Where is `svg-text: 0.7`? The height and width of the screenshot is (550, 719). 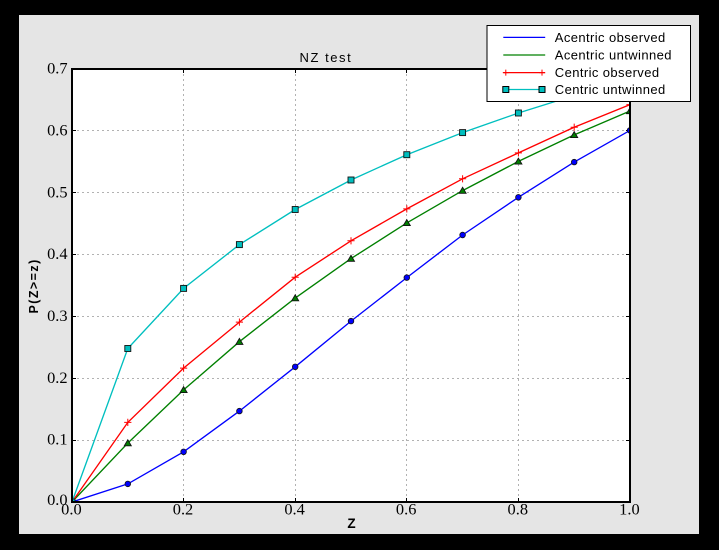
svg-text: 0.7 is located at coordinates (57, 69).